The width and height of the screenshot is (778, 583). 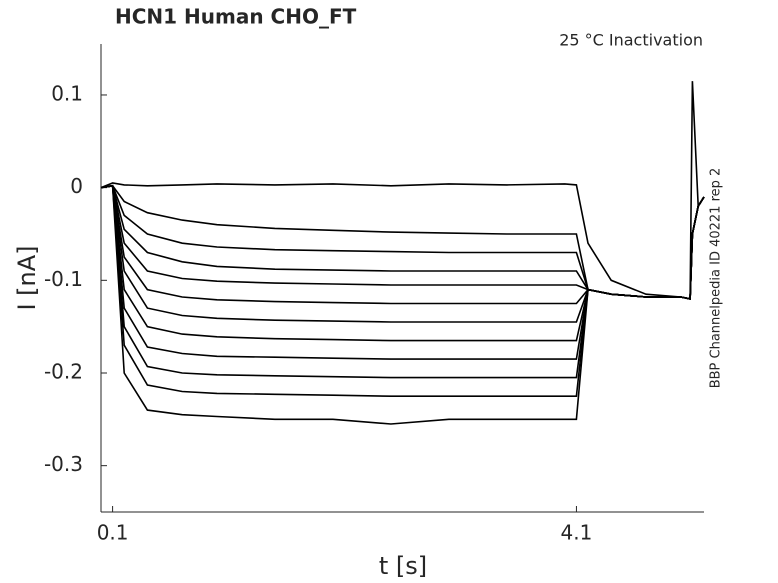 What do you see at coordinates (76, 186) in the screenshot?
I see `y-tick-label: 0` at bounding box center [76, 186].